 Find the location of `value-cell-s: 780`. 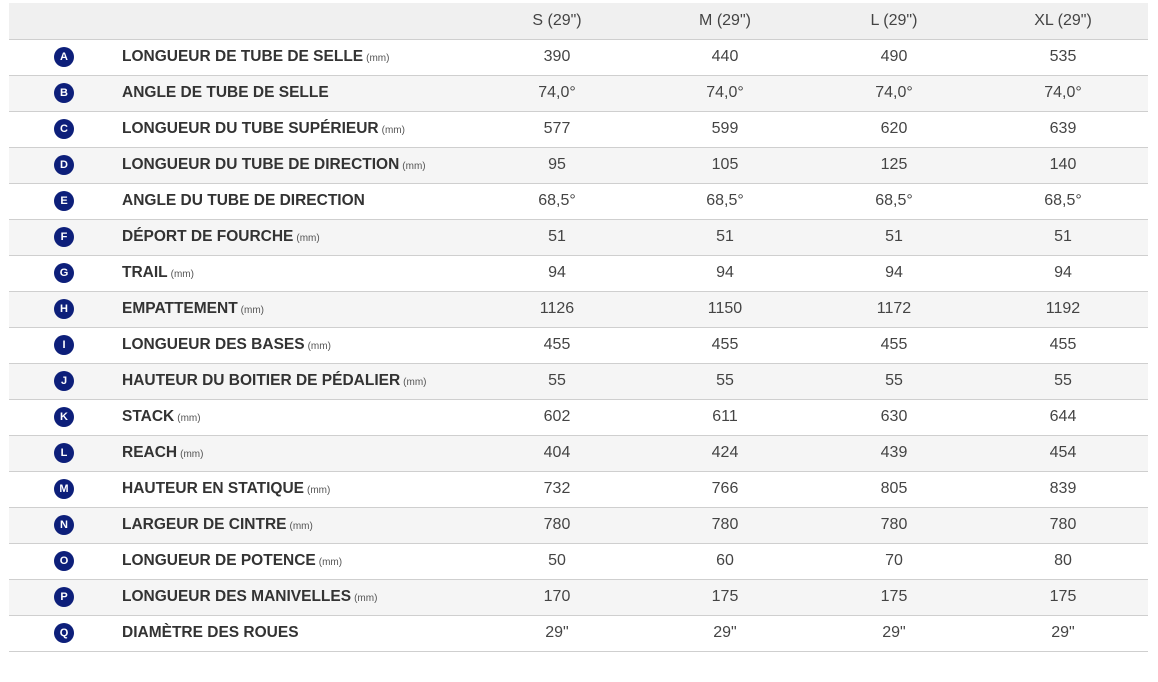

value-cell-s: 780 is located at coordinates (557, 524).